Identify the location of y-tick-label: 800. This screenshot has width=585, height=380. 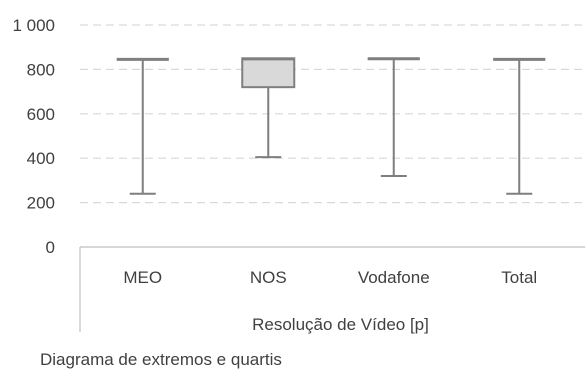
(41, 69).